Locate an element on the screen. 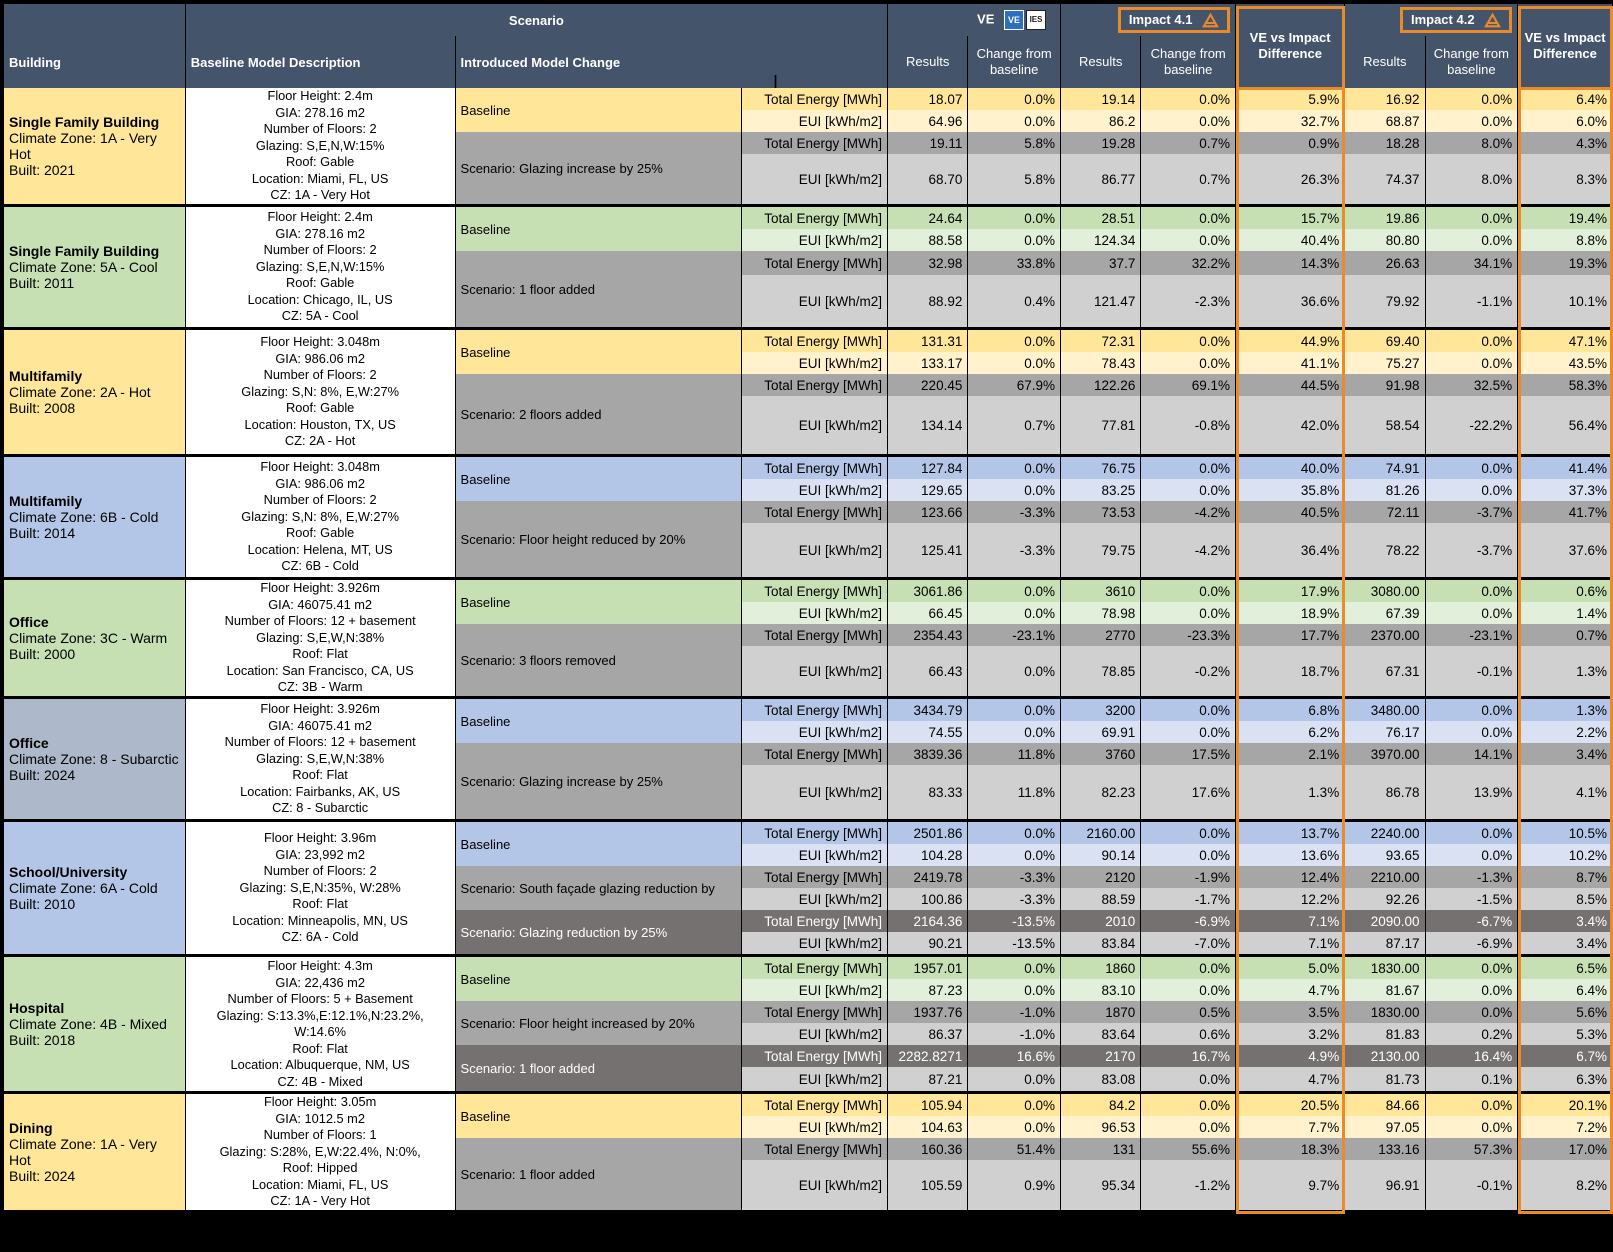 The image size is (1613, 1252). ve-change: 0.4% is located at coordinates (1014, 301).